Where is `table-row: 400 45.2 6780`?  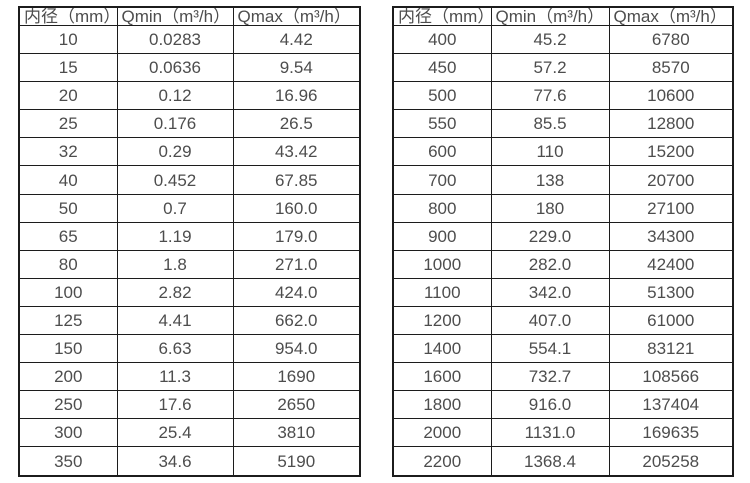
table-row: 400 45.2 6780 is located at coordinates (563, 39).